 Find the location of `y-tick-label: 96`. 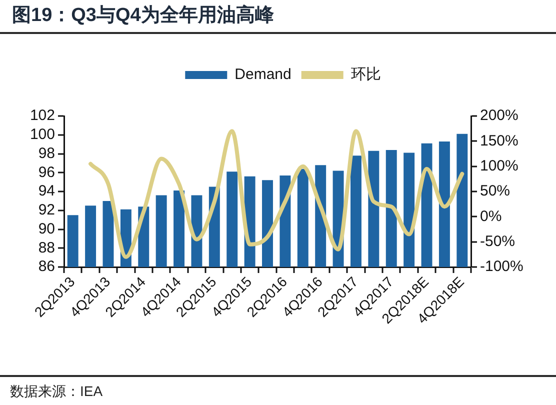

y-tick-label: 96 is located at coordinates (46, 172).